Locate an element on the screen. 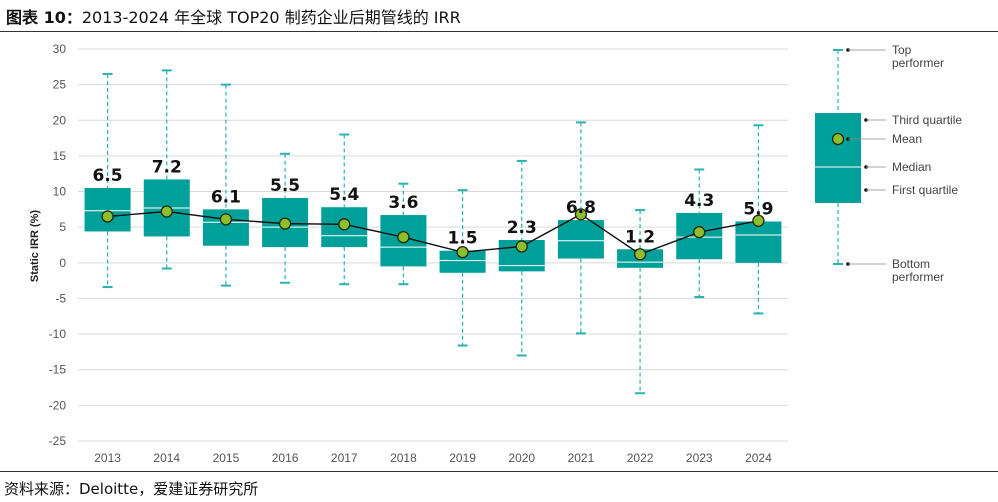 The image size is (998, 502). mean-data-label: 1.5 is located at coordinates (463, 239).